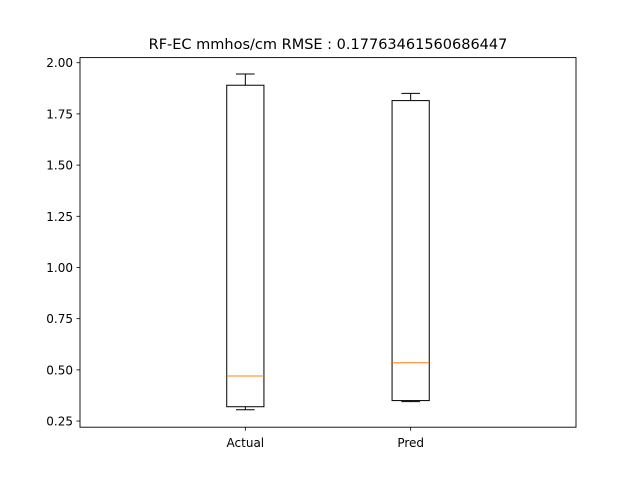 This screenshot has height=485, width=640. Describe the element at coordinates (59, 63) in the screenshot. I see `y-tick-label: 2.00` at that location.